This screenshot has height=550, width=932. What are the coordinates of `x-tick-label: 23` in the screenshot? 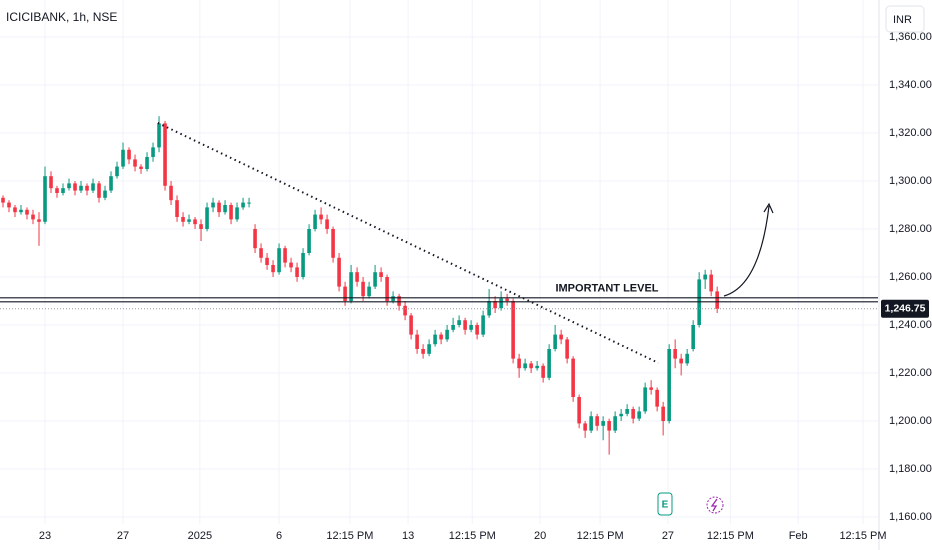 It's located at (45, 536).